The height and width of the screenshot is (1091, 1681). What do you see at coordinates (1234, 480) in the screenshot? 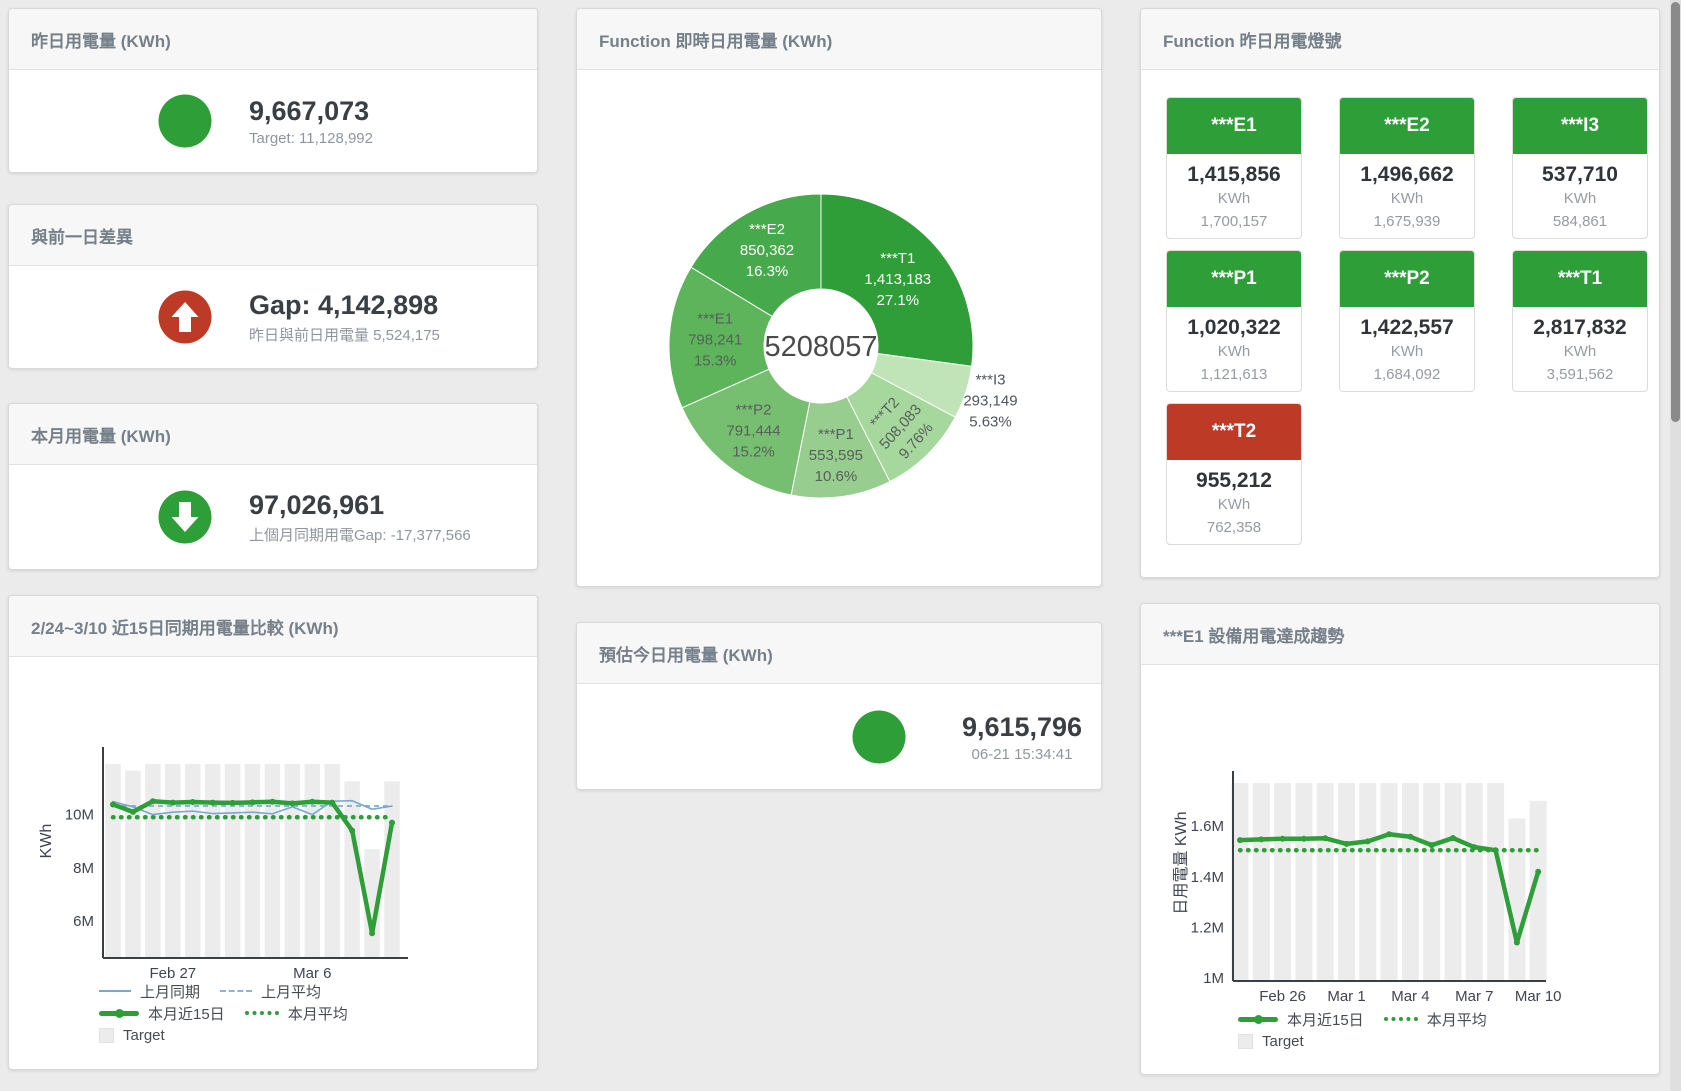
I see `tile-value: 955,212` at bounding box center [1234, 480].